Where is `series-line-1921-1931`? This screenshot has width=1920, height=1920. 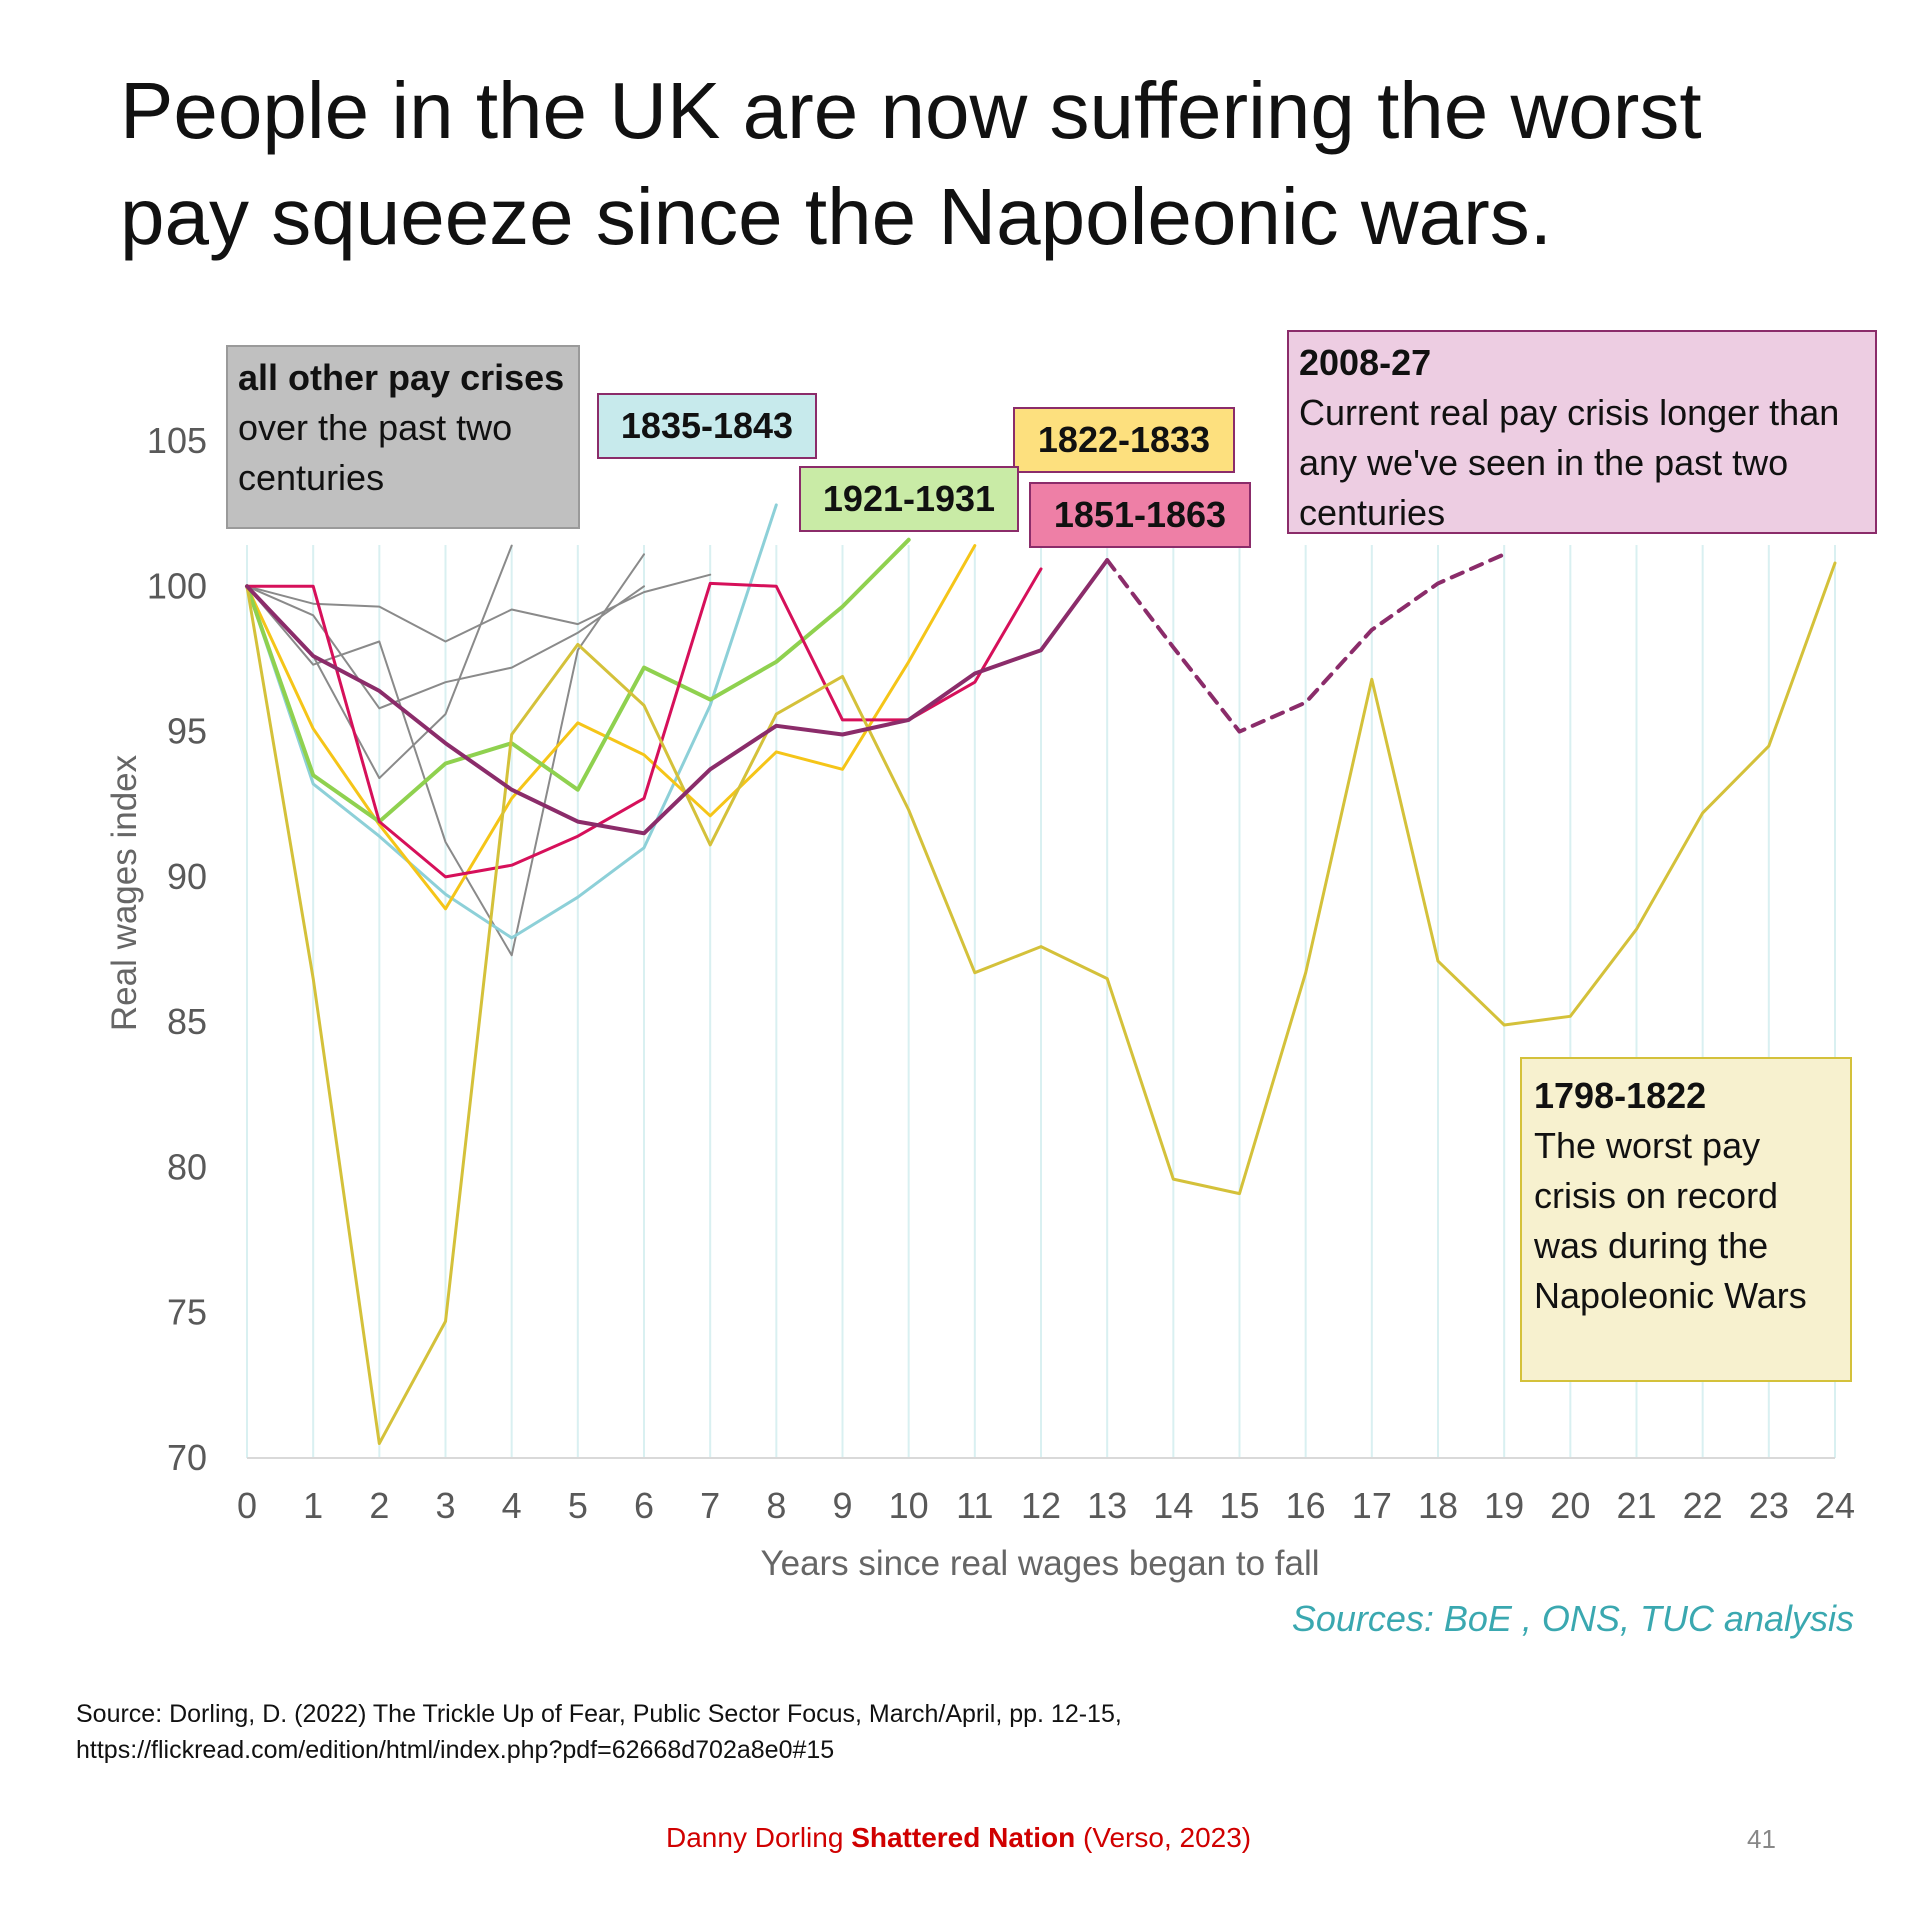 series-line-1921-1931 is located at coordinates (578, 680).